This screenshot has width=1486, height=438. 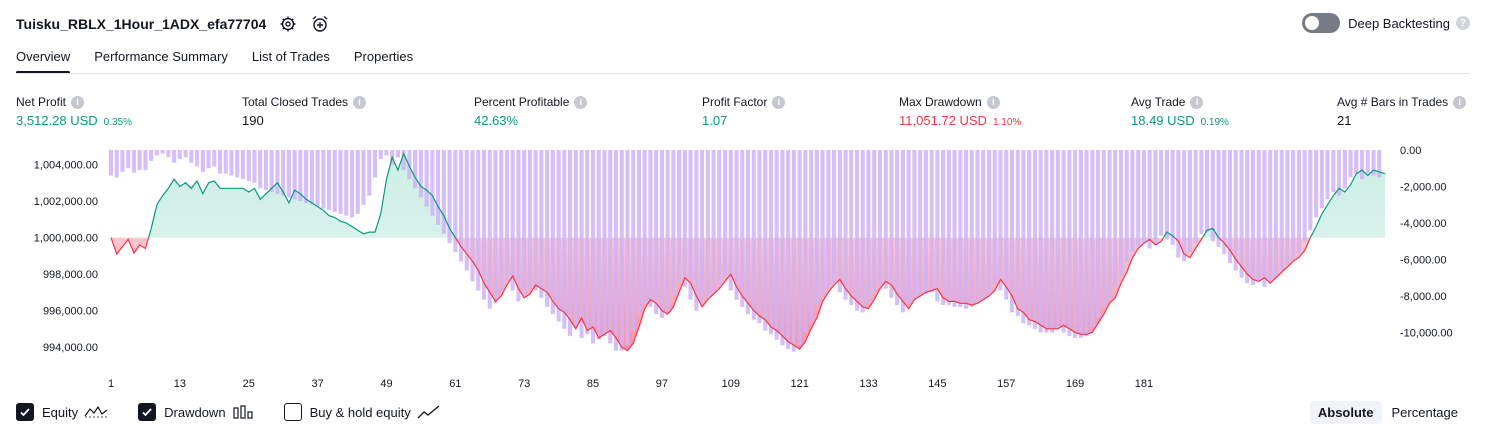 What do you see at coordinates (253, 120) in the screenshot?
I see `metric-value: 190` at bounding box center [253, 120].